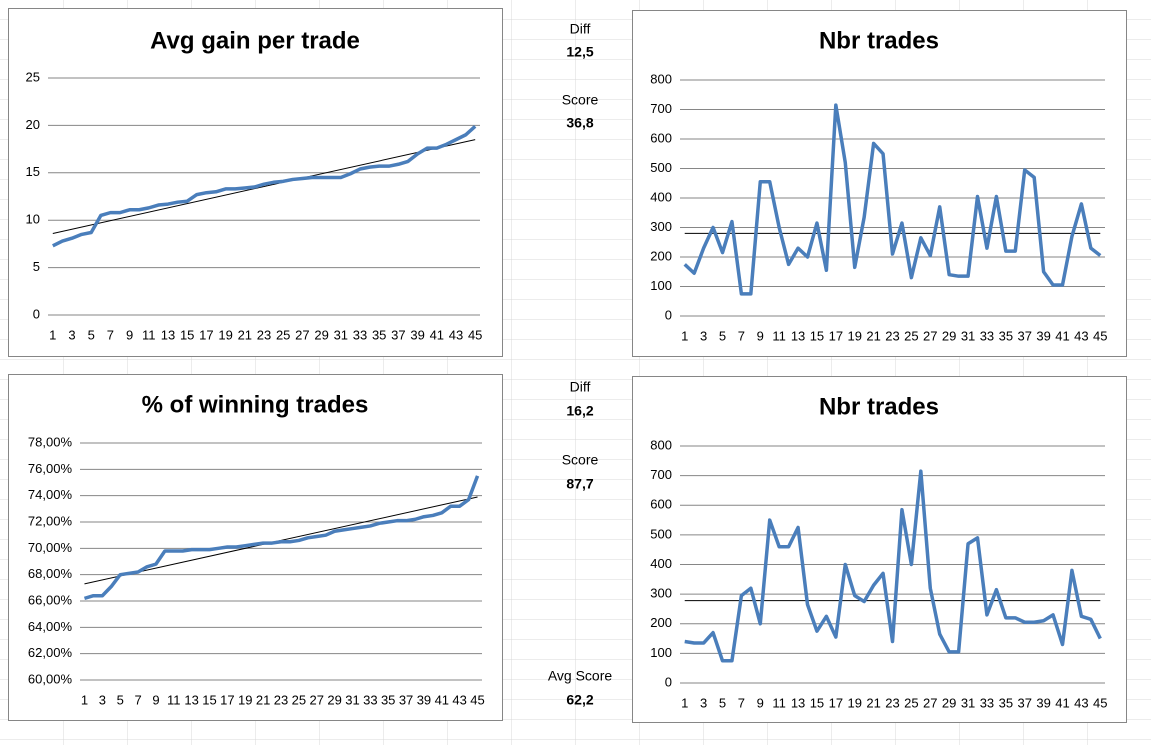  What do you see at coordinates (579, 484) in the screenshot?
I see `cell-value: 87,7` at bounding box center [579, 484].